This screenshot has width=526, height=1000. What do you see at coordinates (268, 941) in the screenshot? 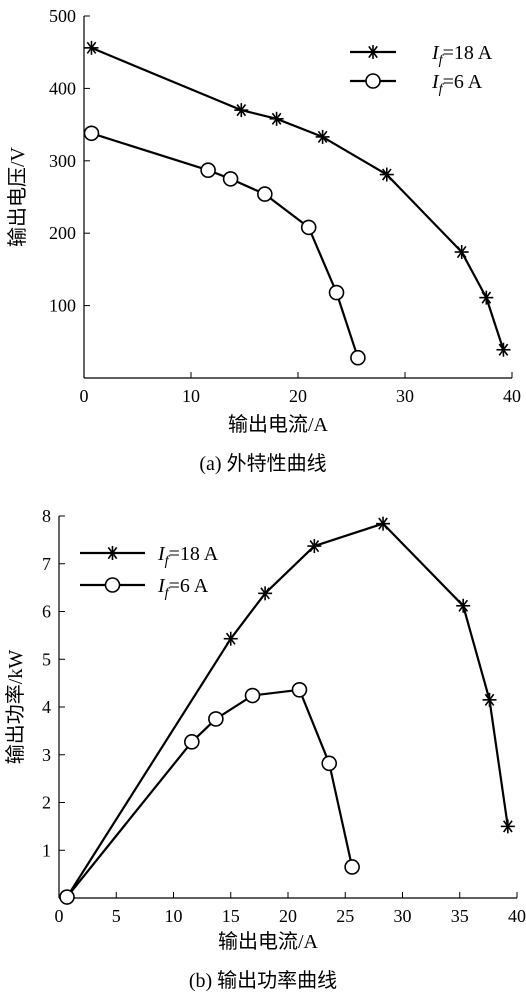
I see `chart-b-x-axis-label: 输出电流/A` at bounding box center [268, 941].